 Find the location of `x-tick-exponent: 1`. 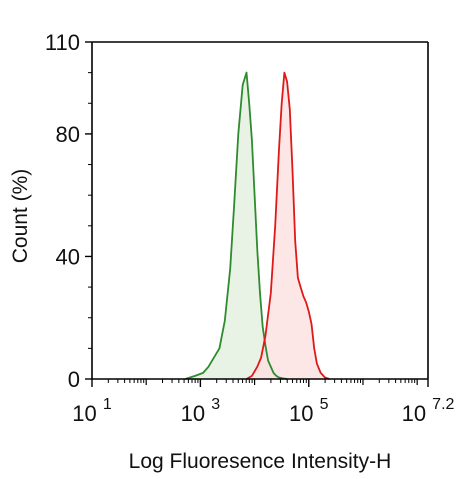

x-tick-exponent: 1 is located at coordinates (107, 404).